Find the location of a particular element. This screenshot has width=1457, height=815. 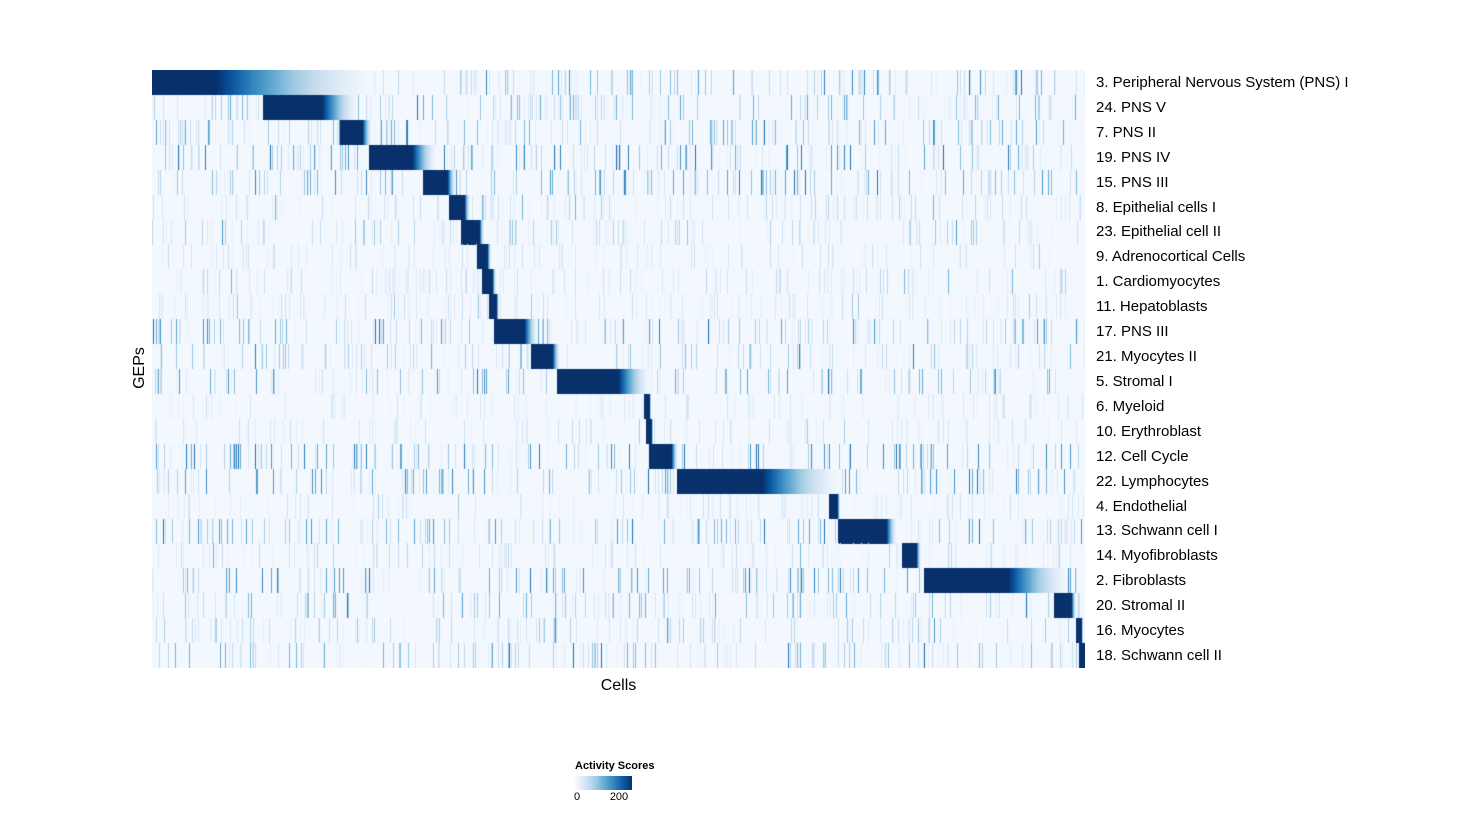

x-axis-label: Cells is located at coordinates (618, 685).